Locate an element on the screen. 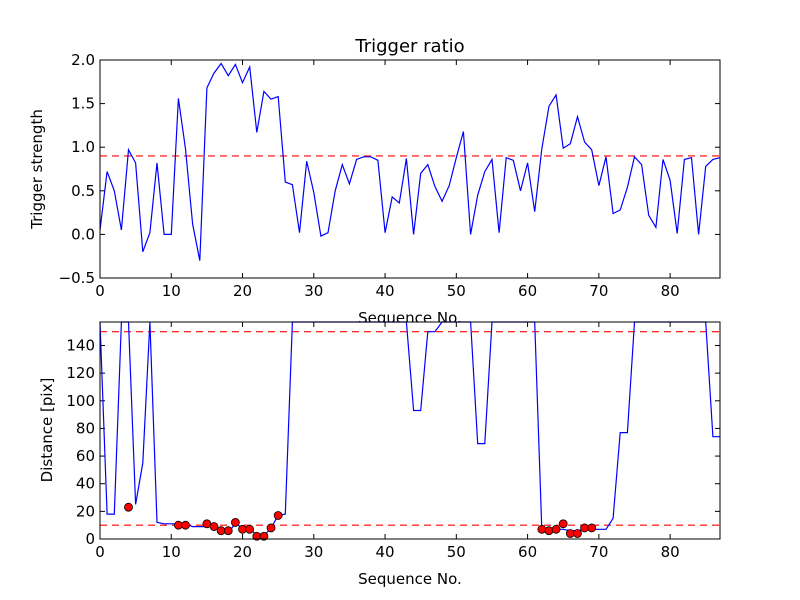  y-tick-label: 20 is located at coordinates (85, 511).